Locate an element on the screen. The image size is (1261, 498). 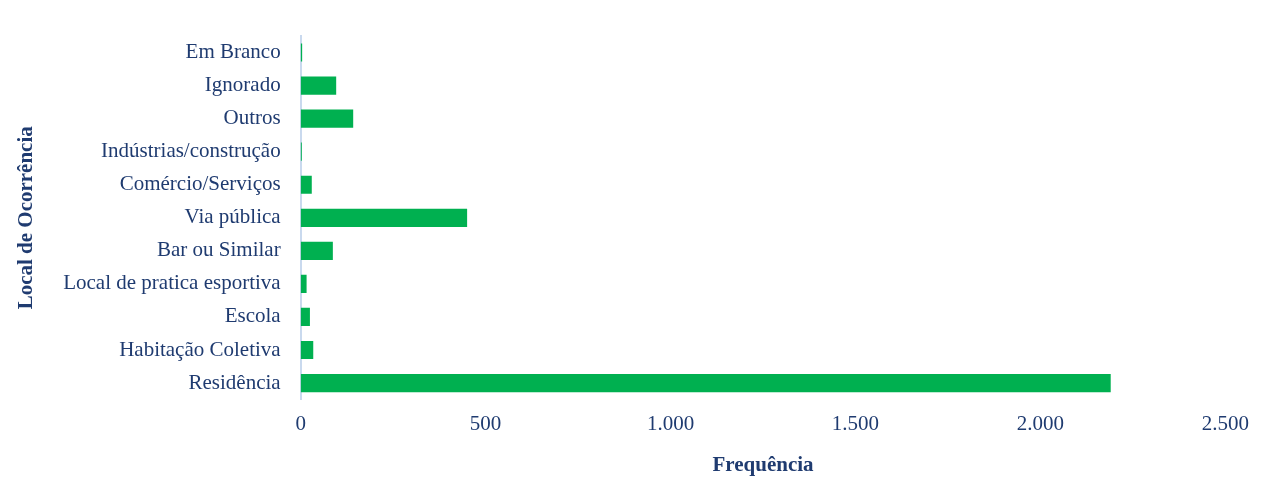
x-tick-label: 1.000 is located at coordinates (670, 422).